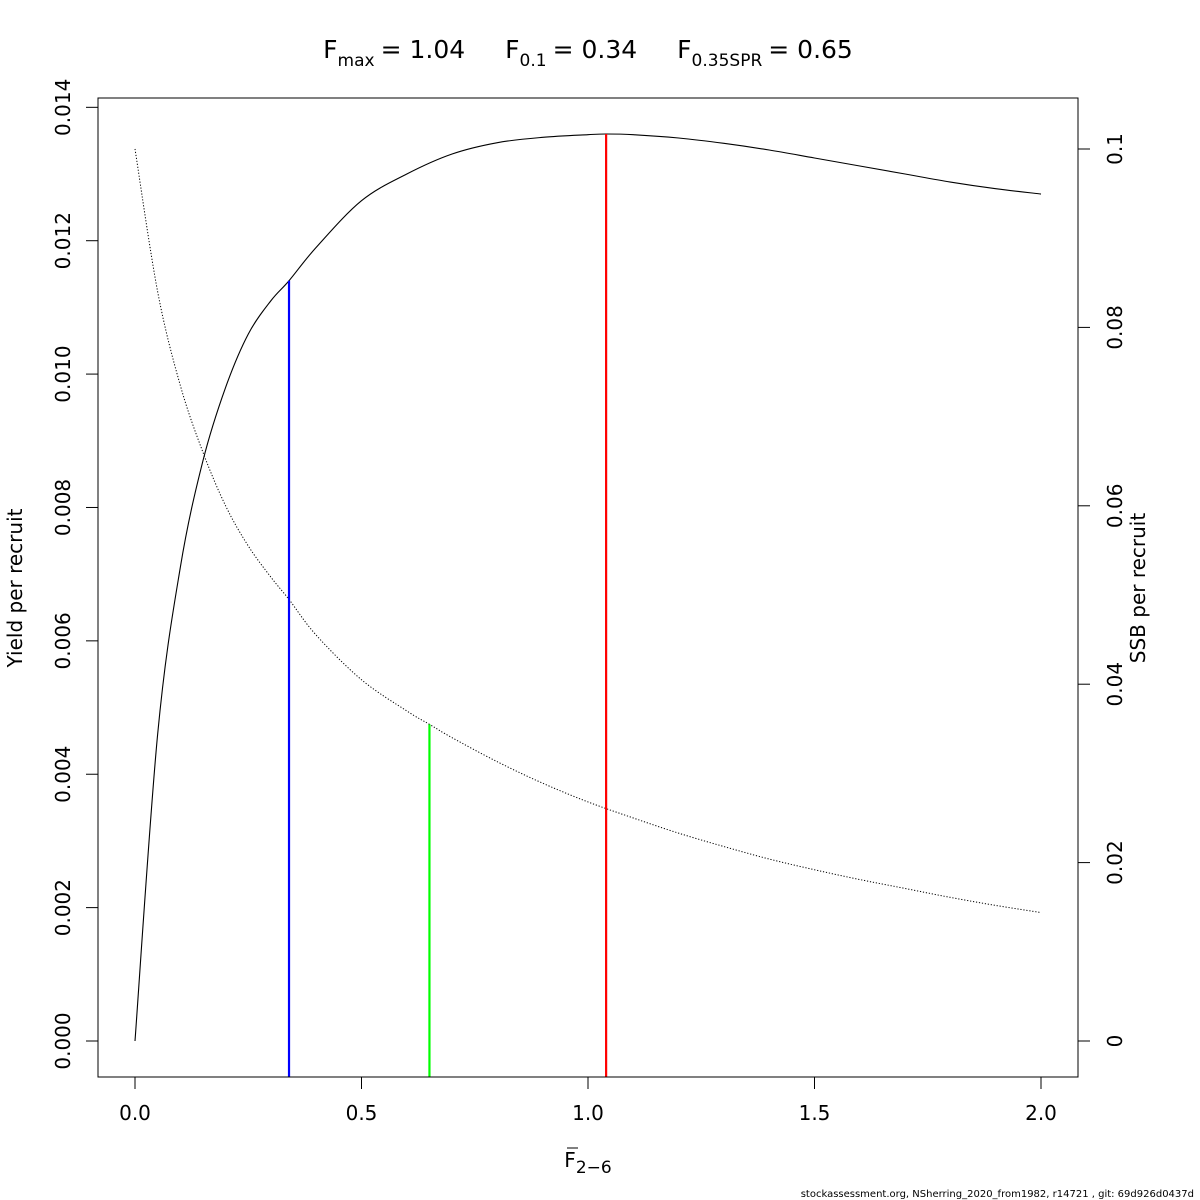  Describe the element at coordinates (330, 49) in the screenshot. I see `title-symbol-0: F` at that location.